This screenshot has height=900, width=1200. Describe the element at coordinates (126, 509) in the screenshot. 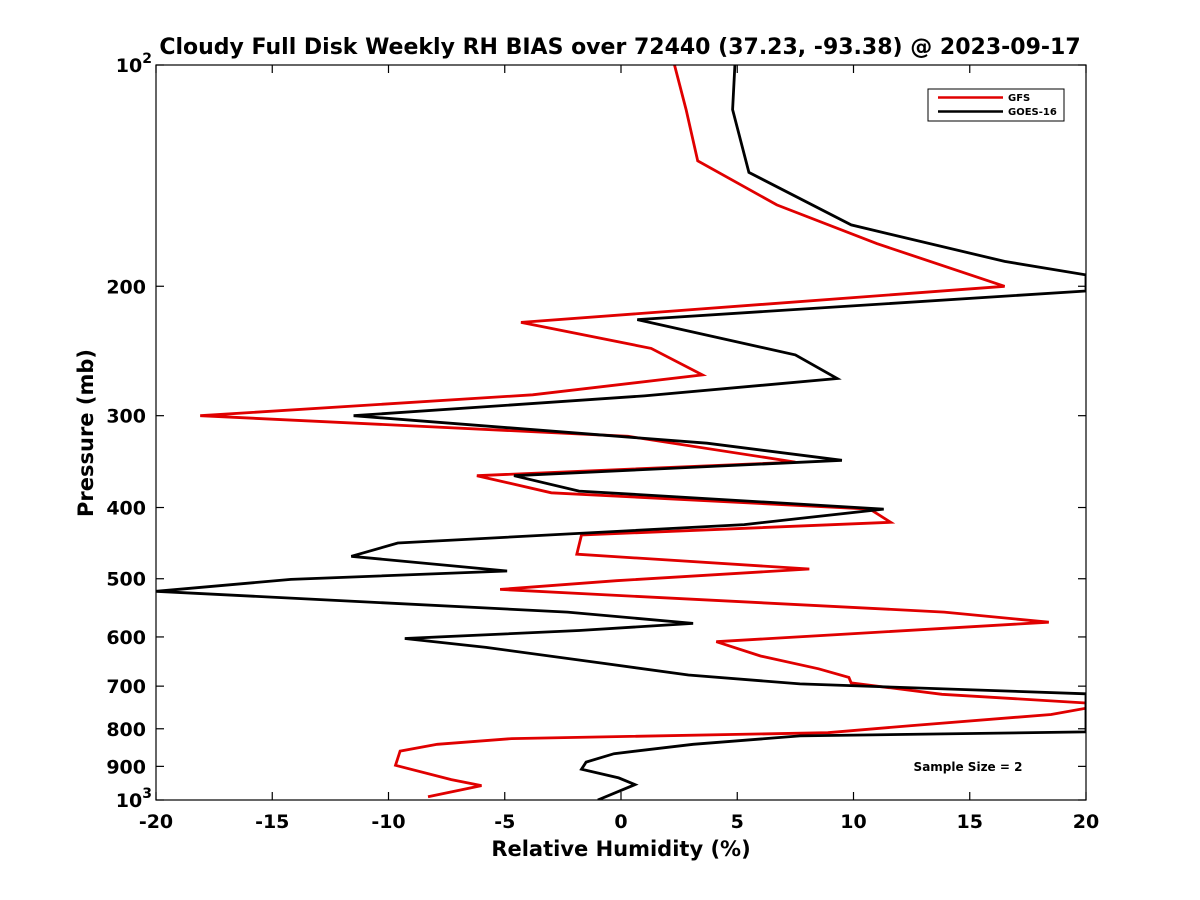

I see `y-tick-label: 400` at that location.